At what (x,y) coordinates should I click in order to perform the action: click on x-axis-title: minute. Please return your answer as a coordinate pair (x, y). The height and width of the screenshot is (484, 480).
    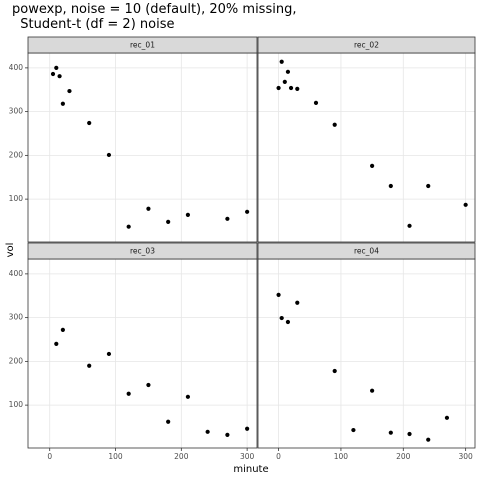
    Looking at the image, I should click on (250, 469).